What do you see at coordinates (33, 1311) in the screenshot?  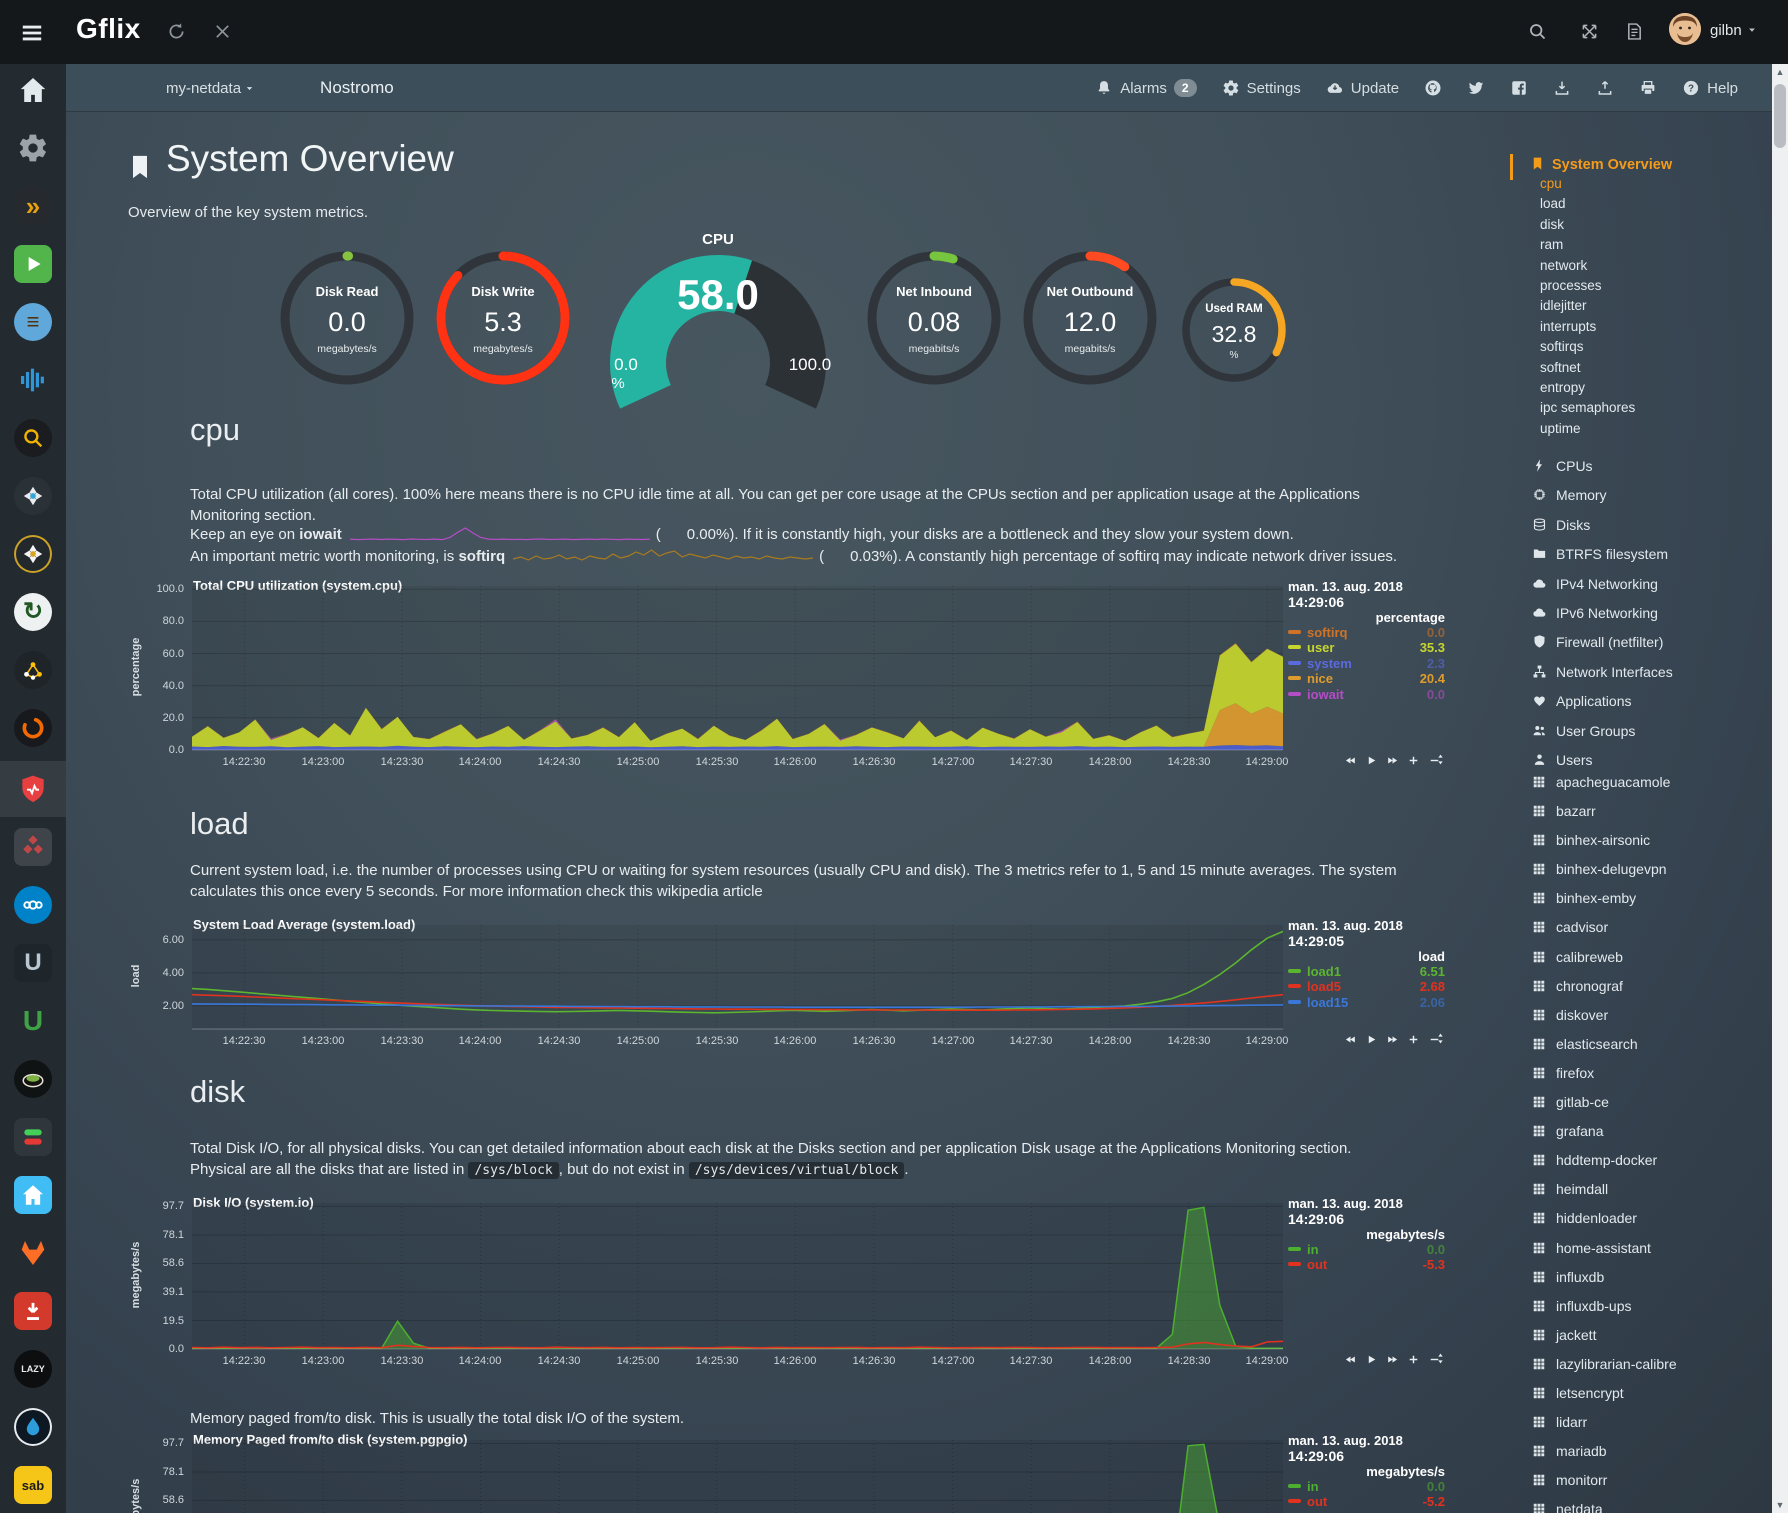 I see `sidebar-app-download-icon` at bounding box center [33, 1311].